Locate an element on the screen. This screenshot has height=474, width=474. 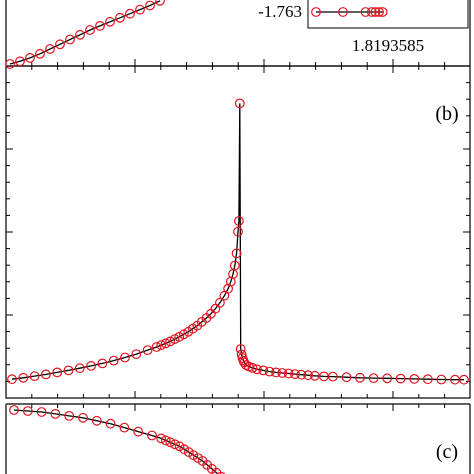
inset-ytick-label: -1.763 is located at coordinates (280, 11).